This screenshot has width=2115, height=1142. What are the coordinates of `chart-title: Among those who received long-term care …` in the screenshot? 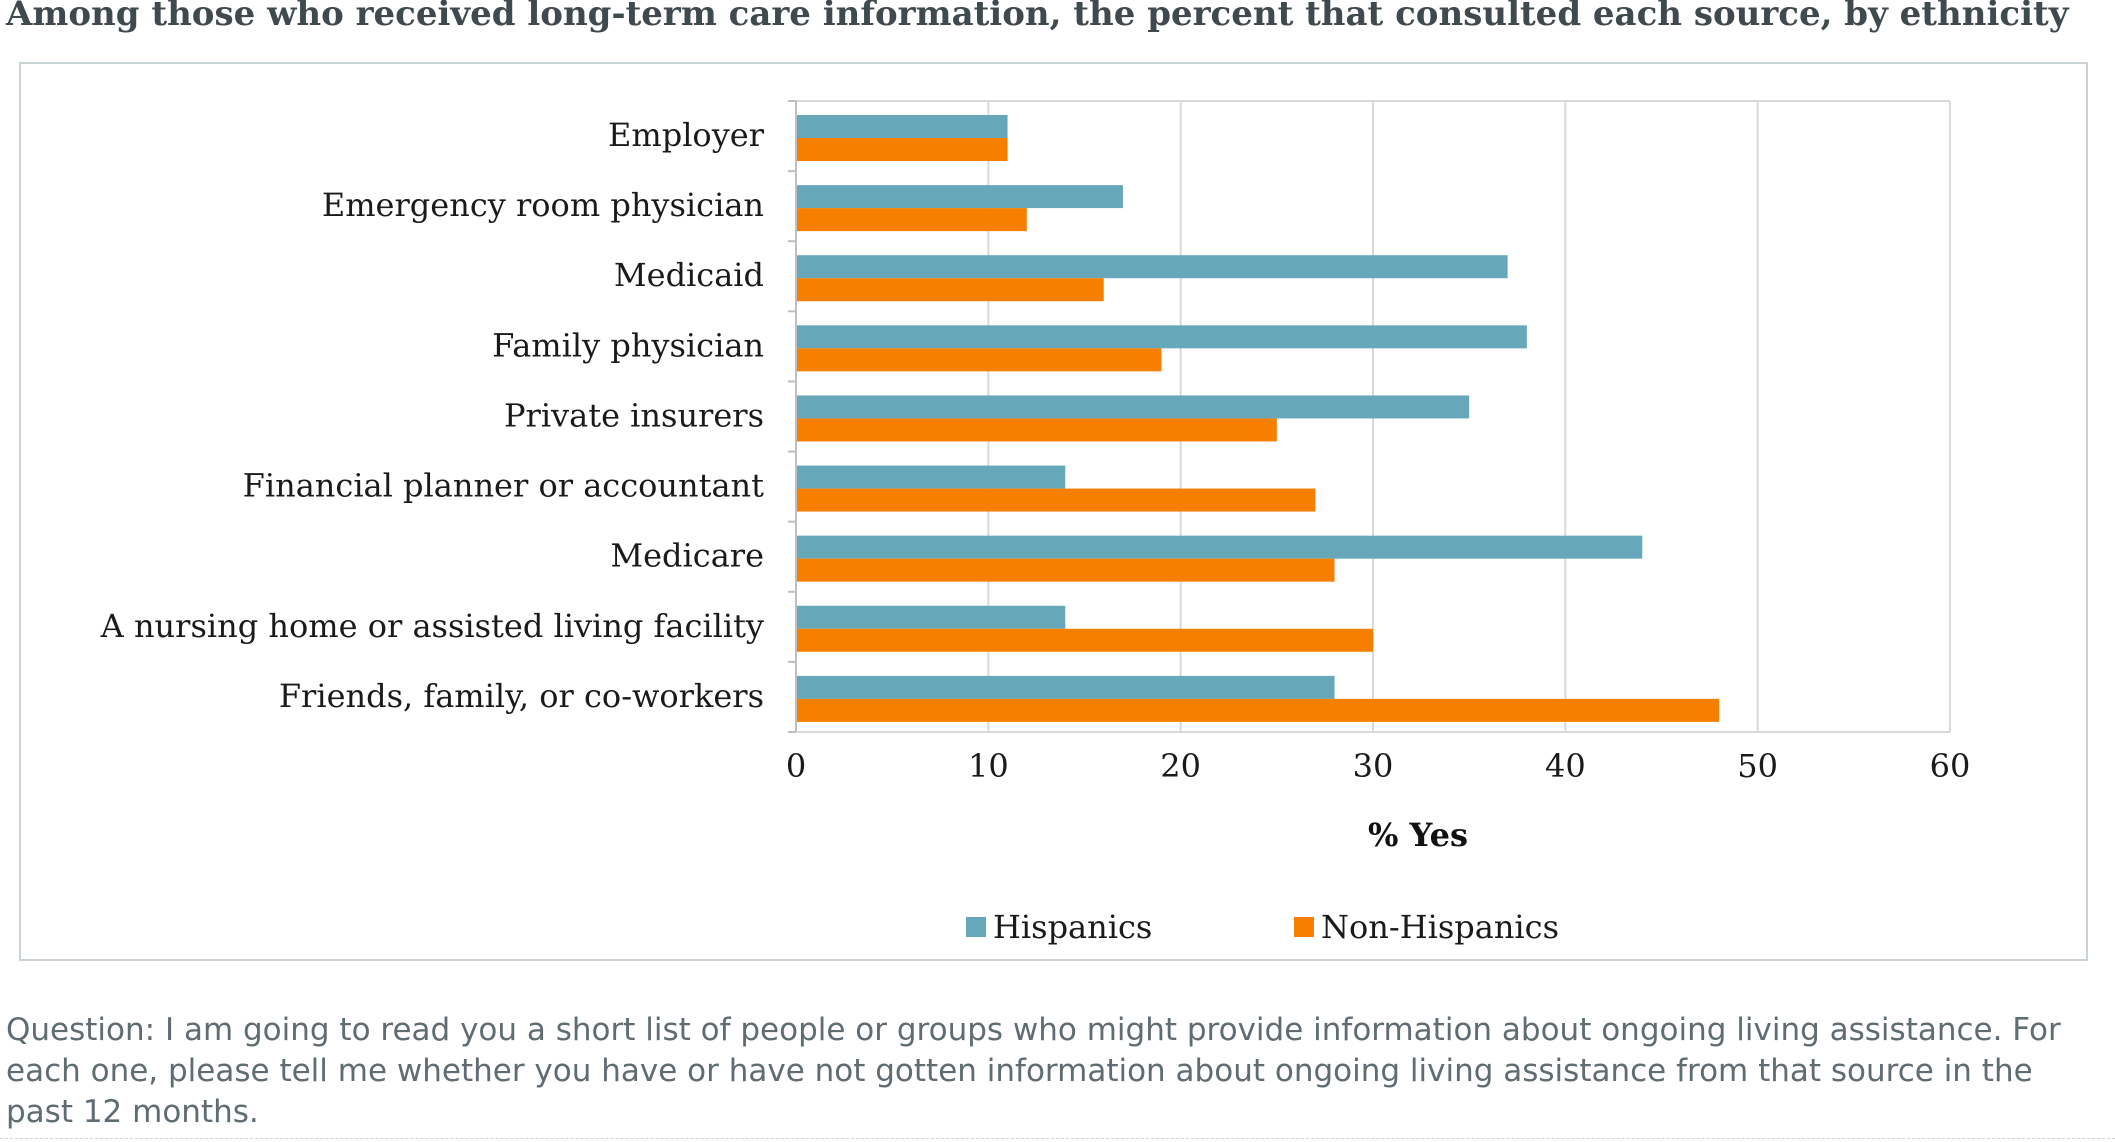 It's located at (1037, 17).